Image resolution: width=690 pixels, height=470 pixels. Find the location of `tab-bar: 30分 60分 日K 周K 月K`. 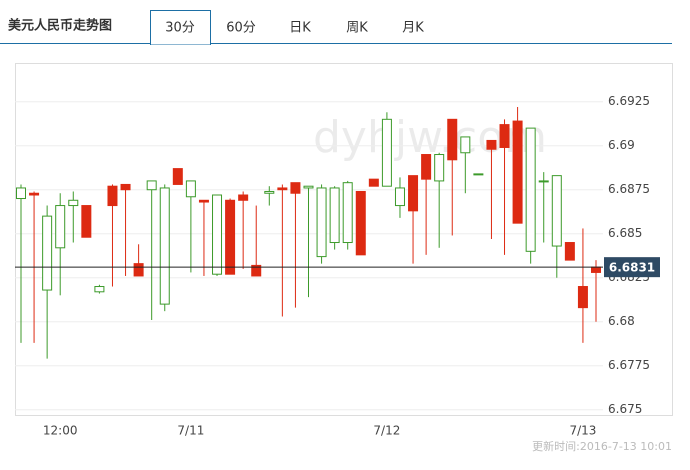

tab-bar: 30分 60分 日K 周K 月K is located at coordinates (287, 27).